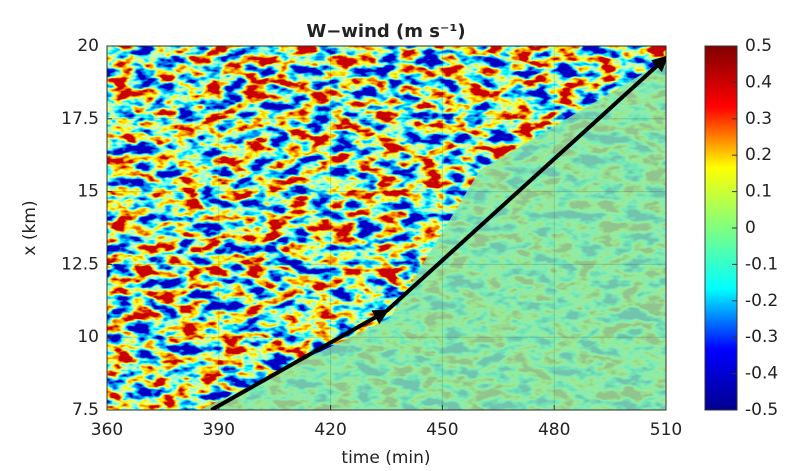  Describe the element at coordinates (330, 430) in the screenshot. I see `x-tick-label: 420` at that location.